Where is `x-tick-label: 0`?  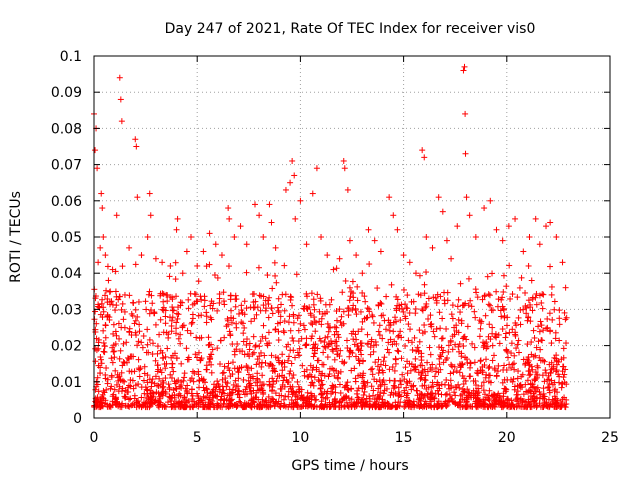
x-tick-label: 0 is located at coordinates (94, 438).